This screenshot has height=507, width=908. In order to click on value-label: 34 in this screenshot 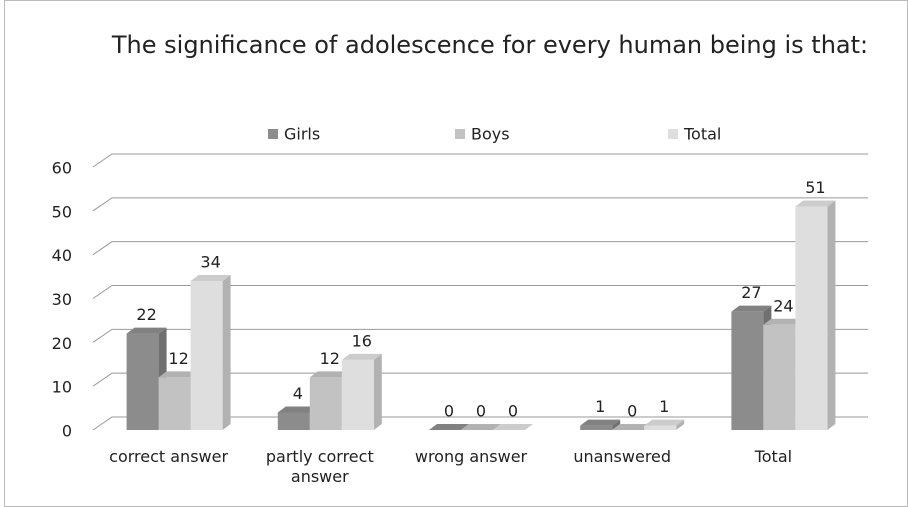, I will do `click(210, 261)`.